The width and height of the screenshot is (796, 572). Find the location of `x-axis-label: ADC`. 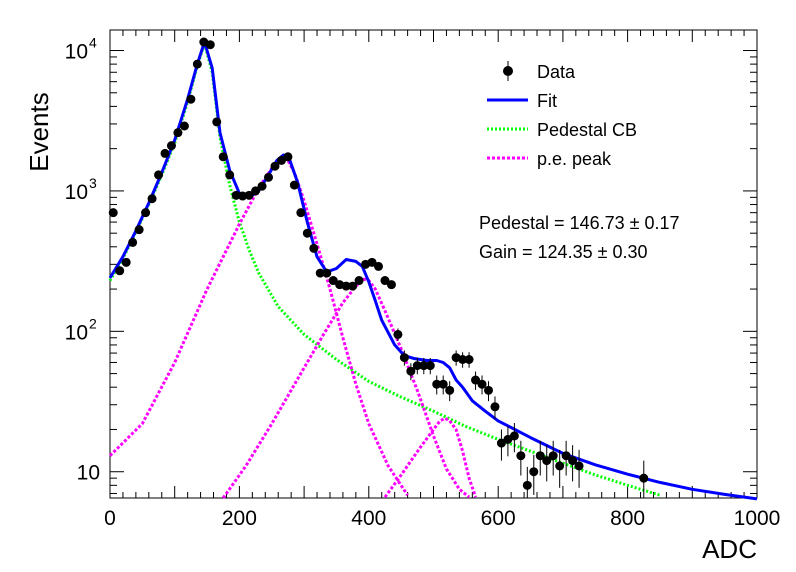

x-axis-label: ADC is located at coordinates (729, 549).